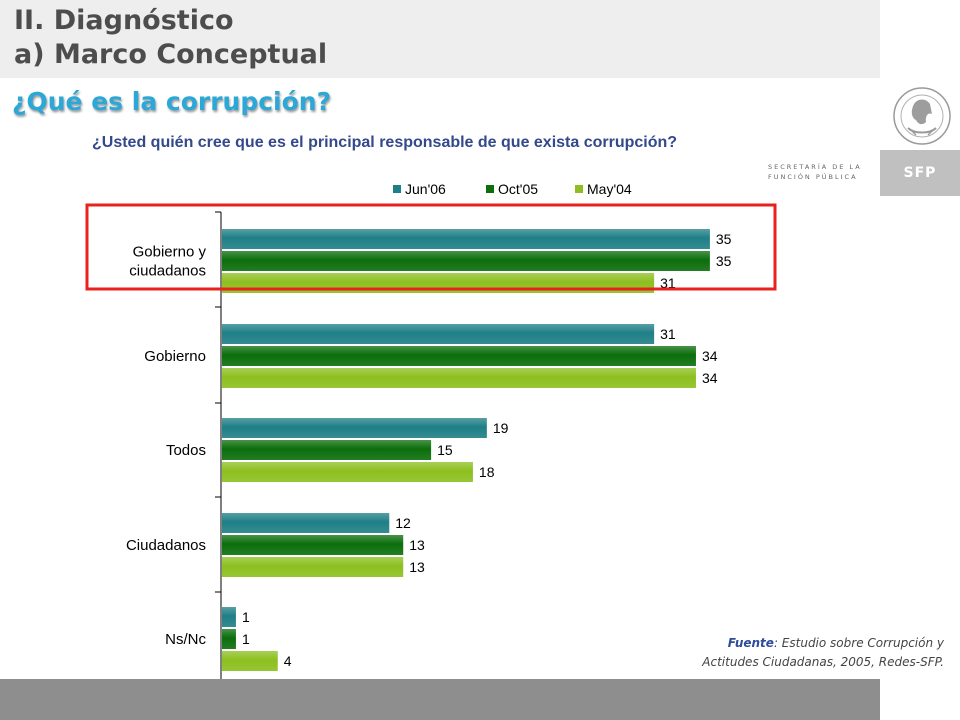  I want to click on category-label: Todos, so click(186, 450).